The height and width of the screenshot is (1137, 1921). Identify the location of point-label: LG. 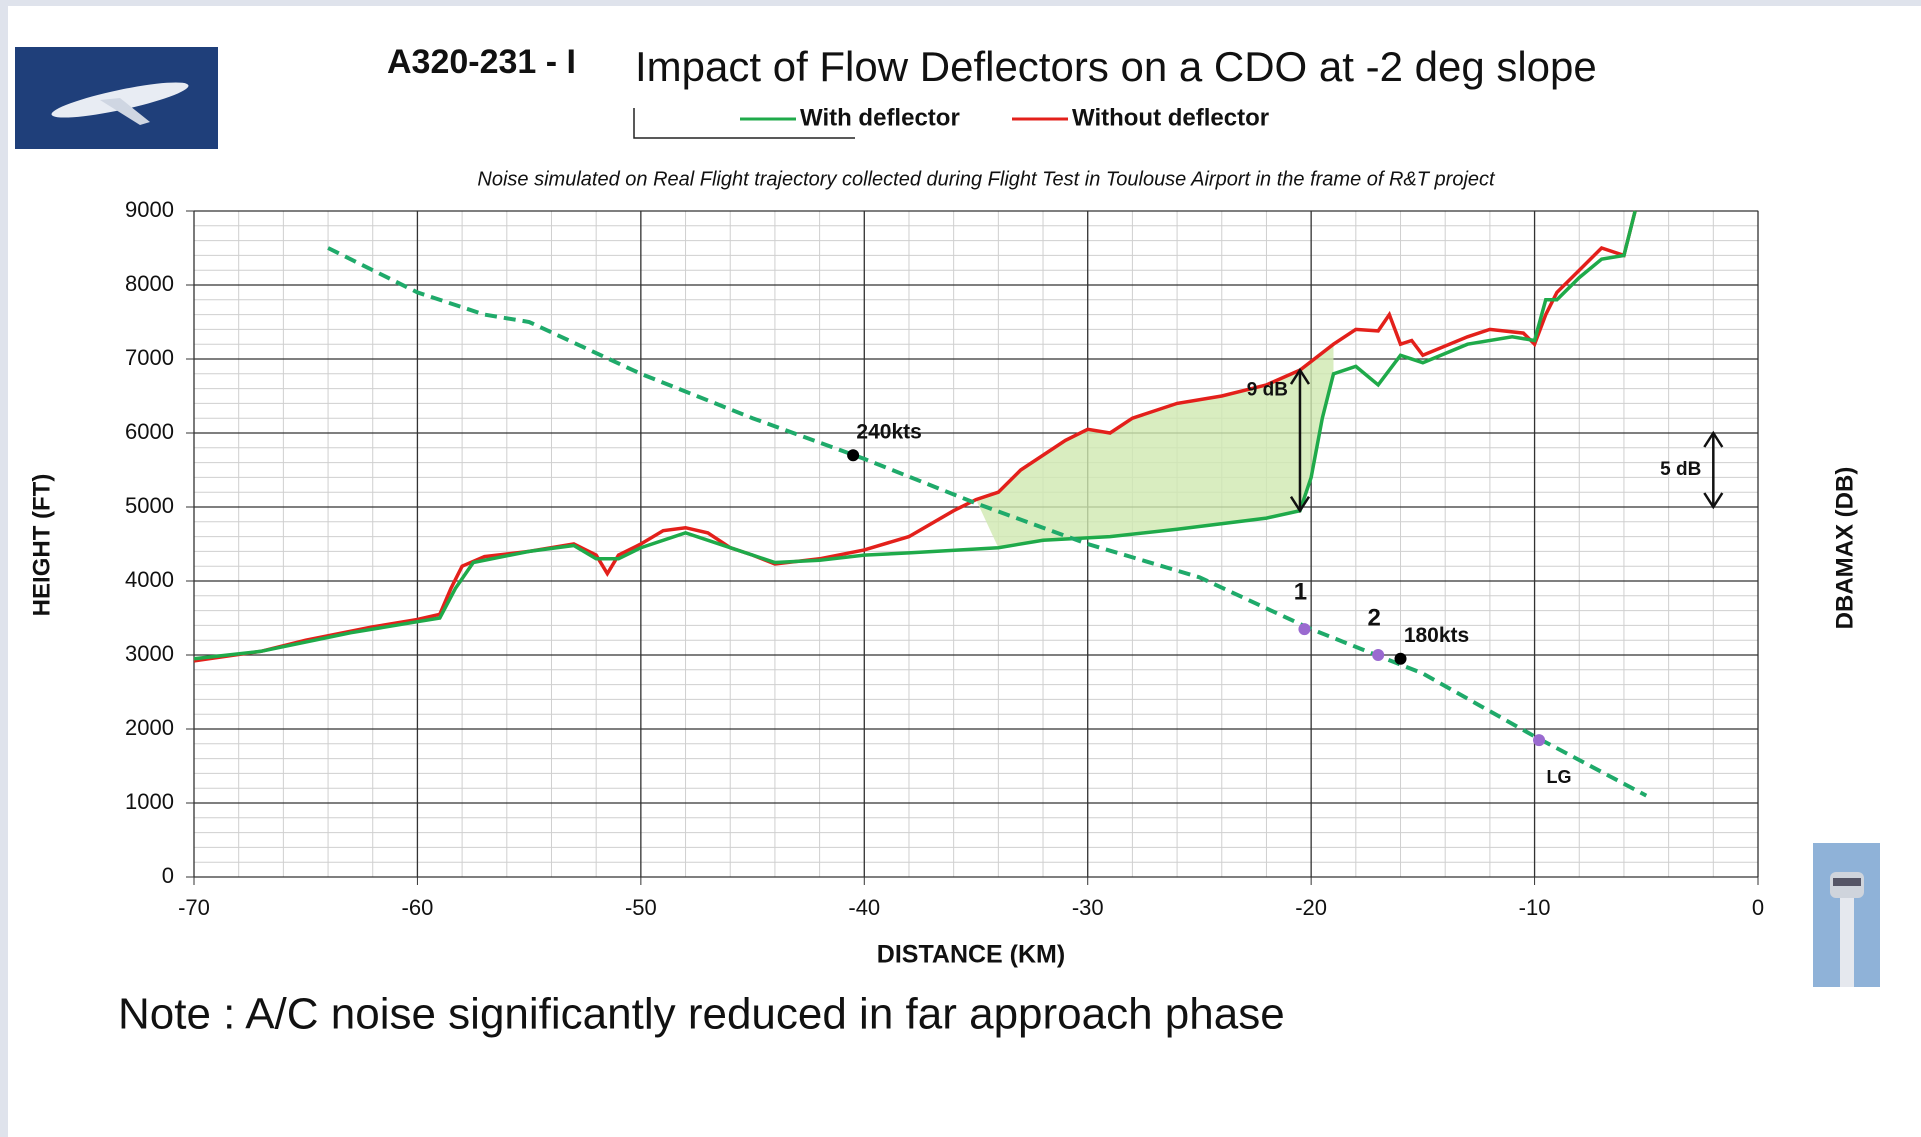
(1559, 777).